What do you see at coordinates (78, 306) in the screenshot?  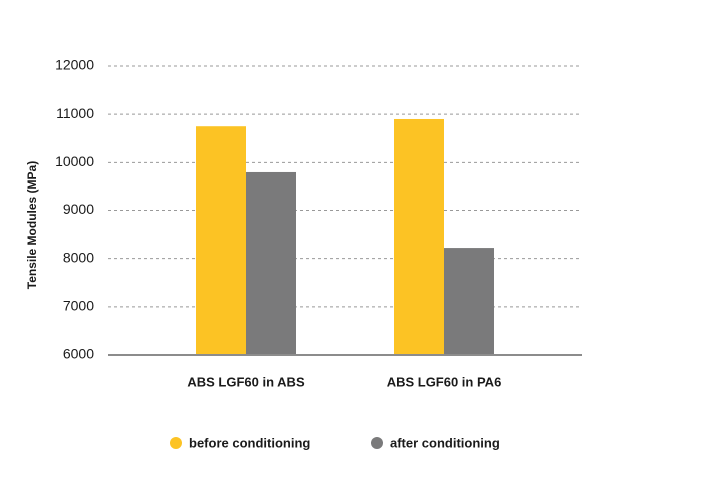 I see `y-tick-label: 7000` at bounding box center [78, 306].